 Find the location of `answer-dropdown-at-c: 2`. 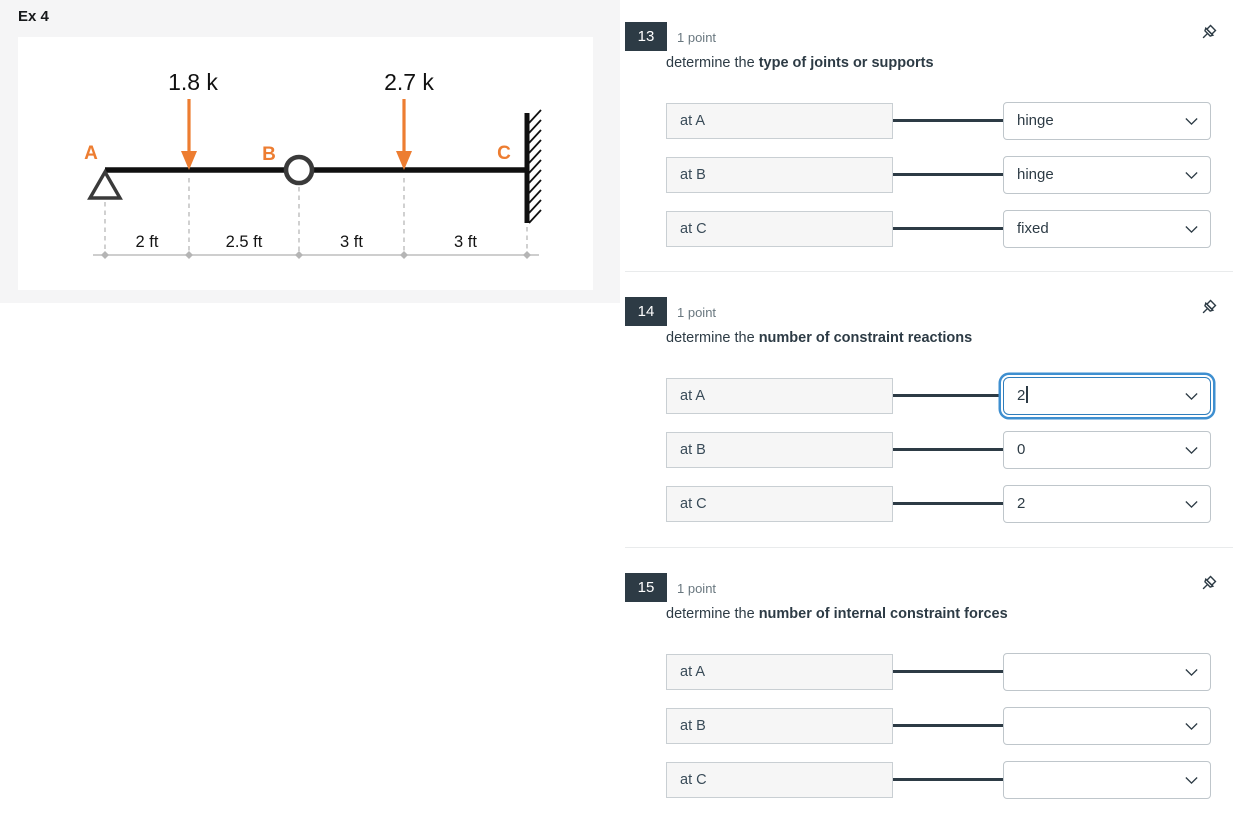

answer-dropdown-at-c: 2 is located at coordinates (1107, 504).